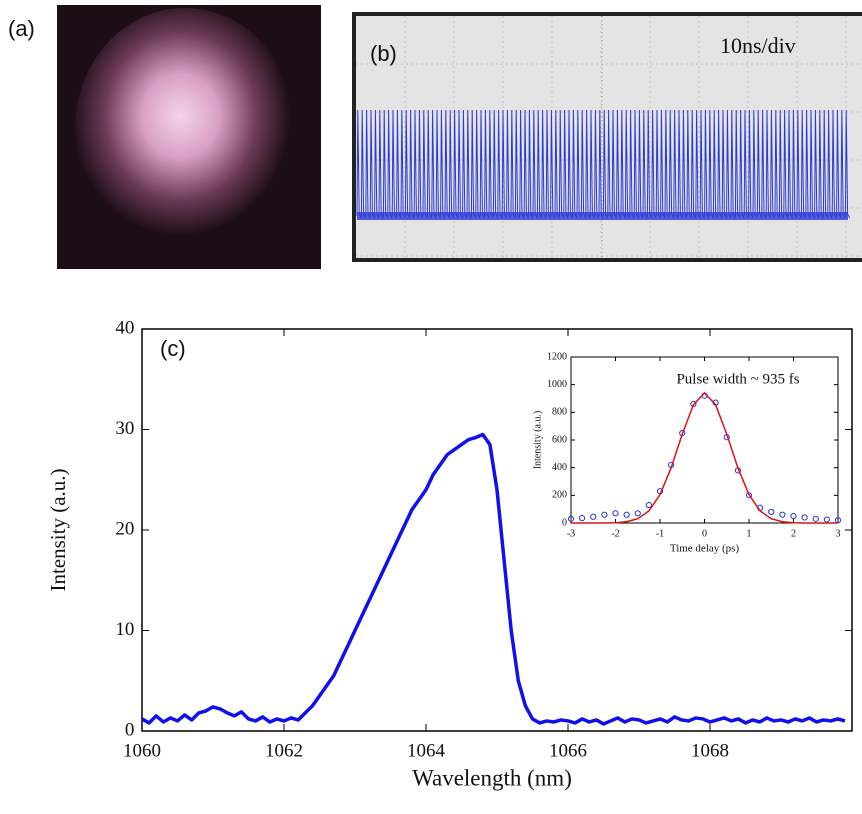  Describe the element at coordinates (737, 379) in the screenshot. I see `annotation: Pulse width ~ 935 fs` at that location.